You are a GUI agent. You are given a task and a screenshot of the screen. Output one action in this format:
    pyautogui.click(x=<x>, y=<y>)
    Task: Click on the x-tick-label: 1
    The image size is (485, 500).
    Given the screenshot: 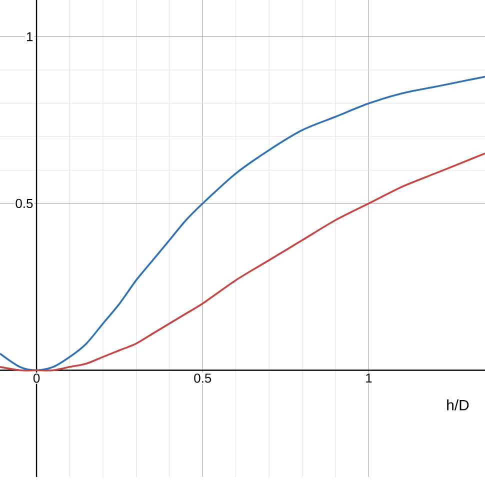 What is the action you would take?
    pyautogui.click(x=369, y=378)
    